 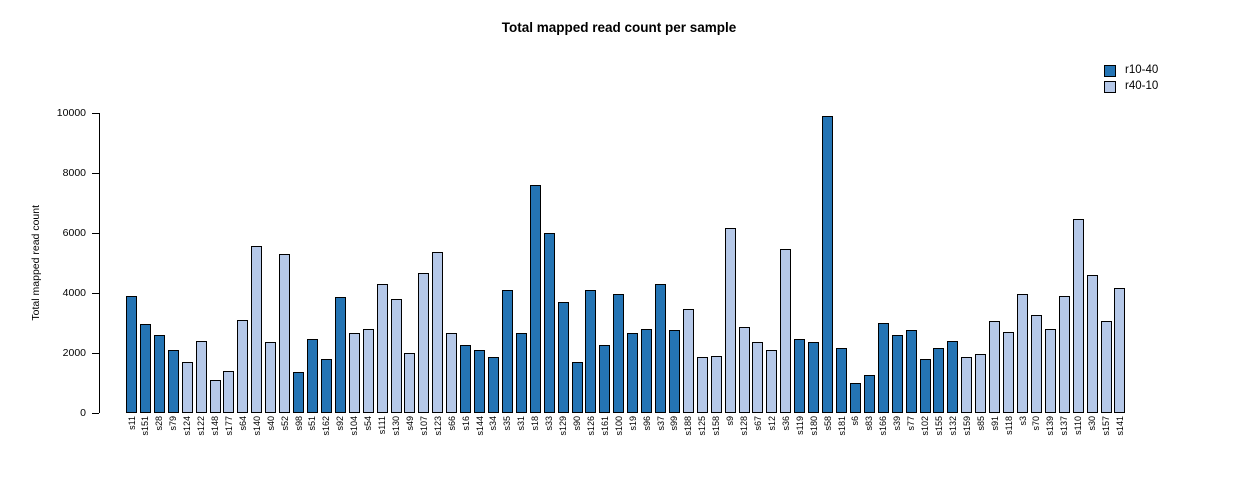 What do you see at coordinates (423, 426) in the screenshot?
I see `x-axis-label: s107` at bounding box center [423, 426].